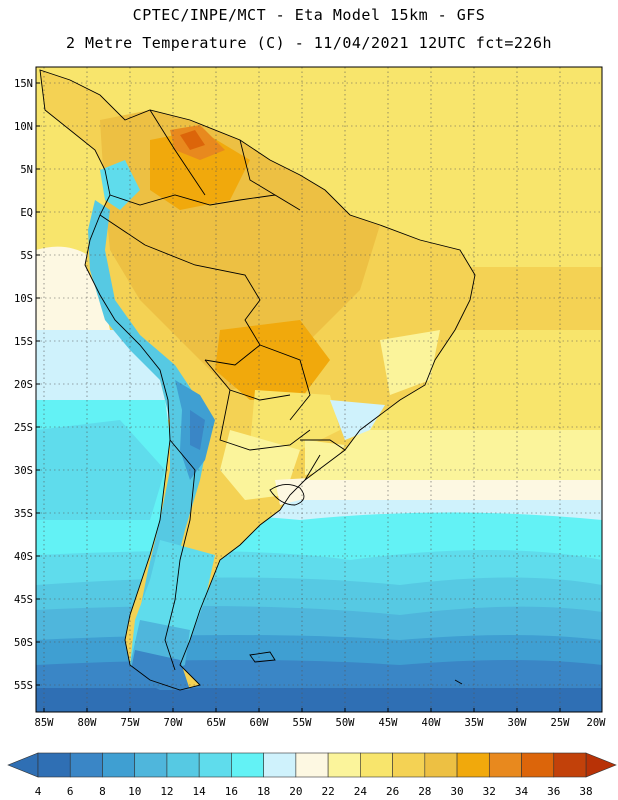 The image size is (618, 800). I want to click on lon-label: 45W, so click(389, 723).